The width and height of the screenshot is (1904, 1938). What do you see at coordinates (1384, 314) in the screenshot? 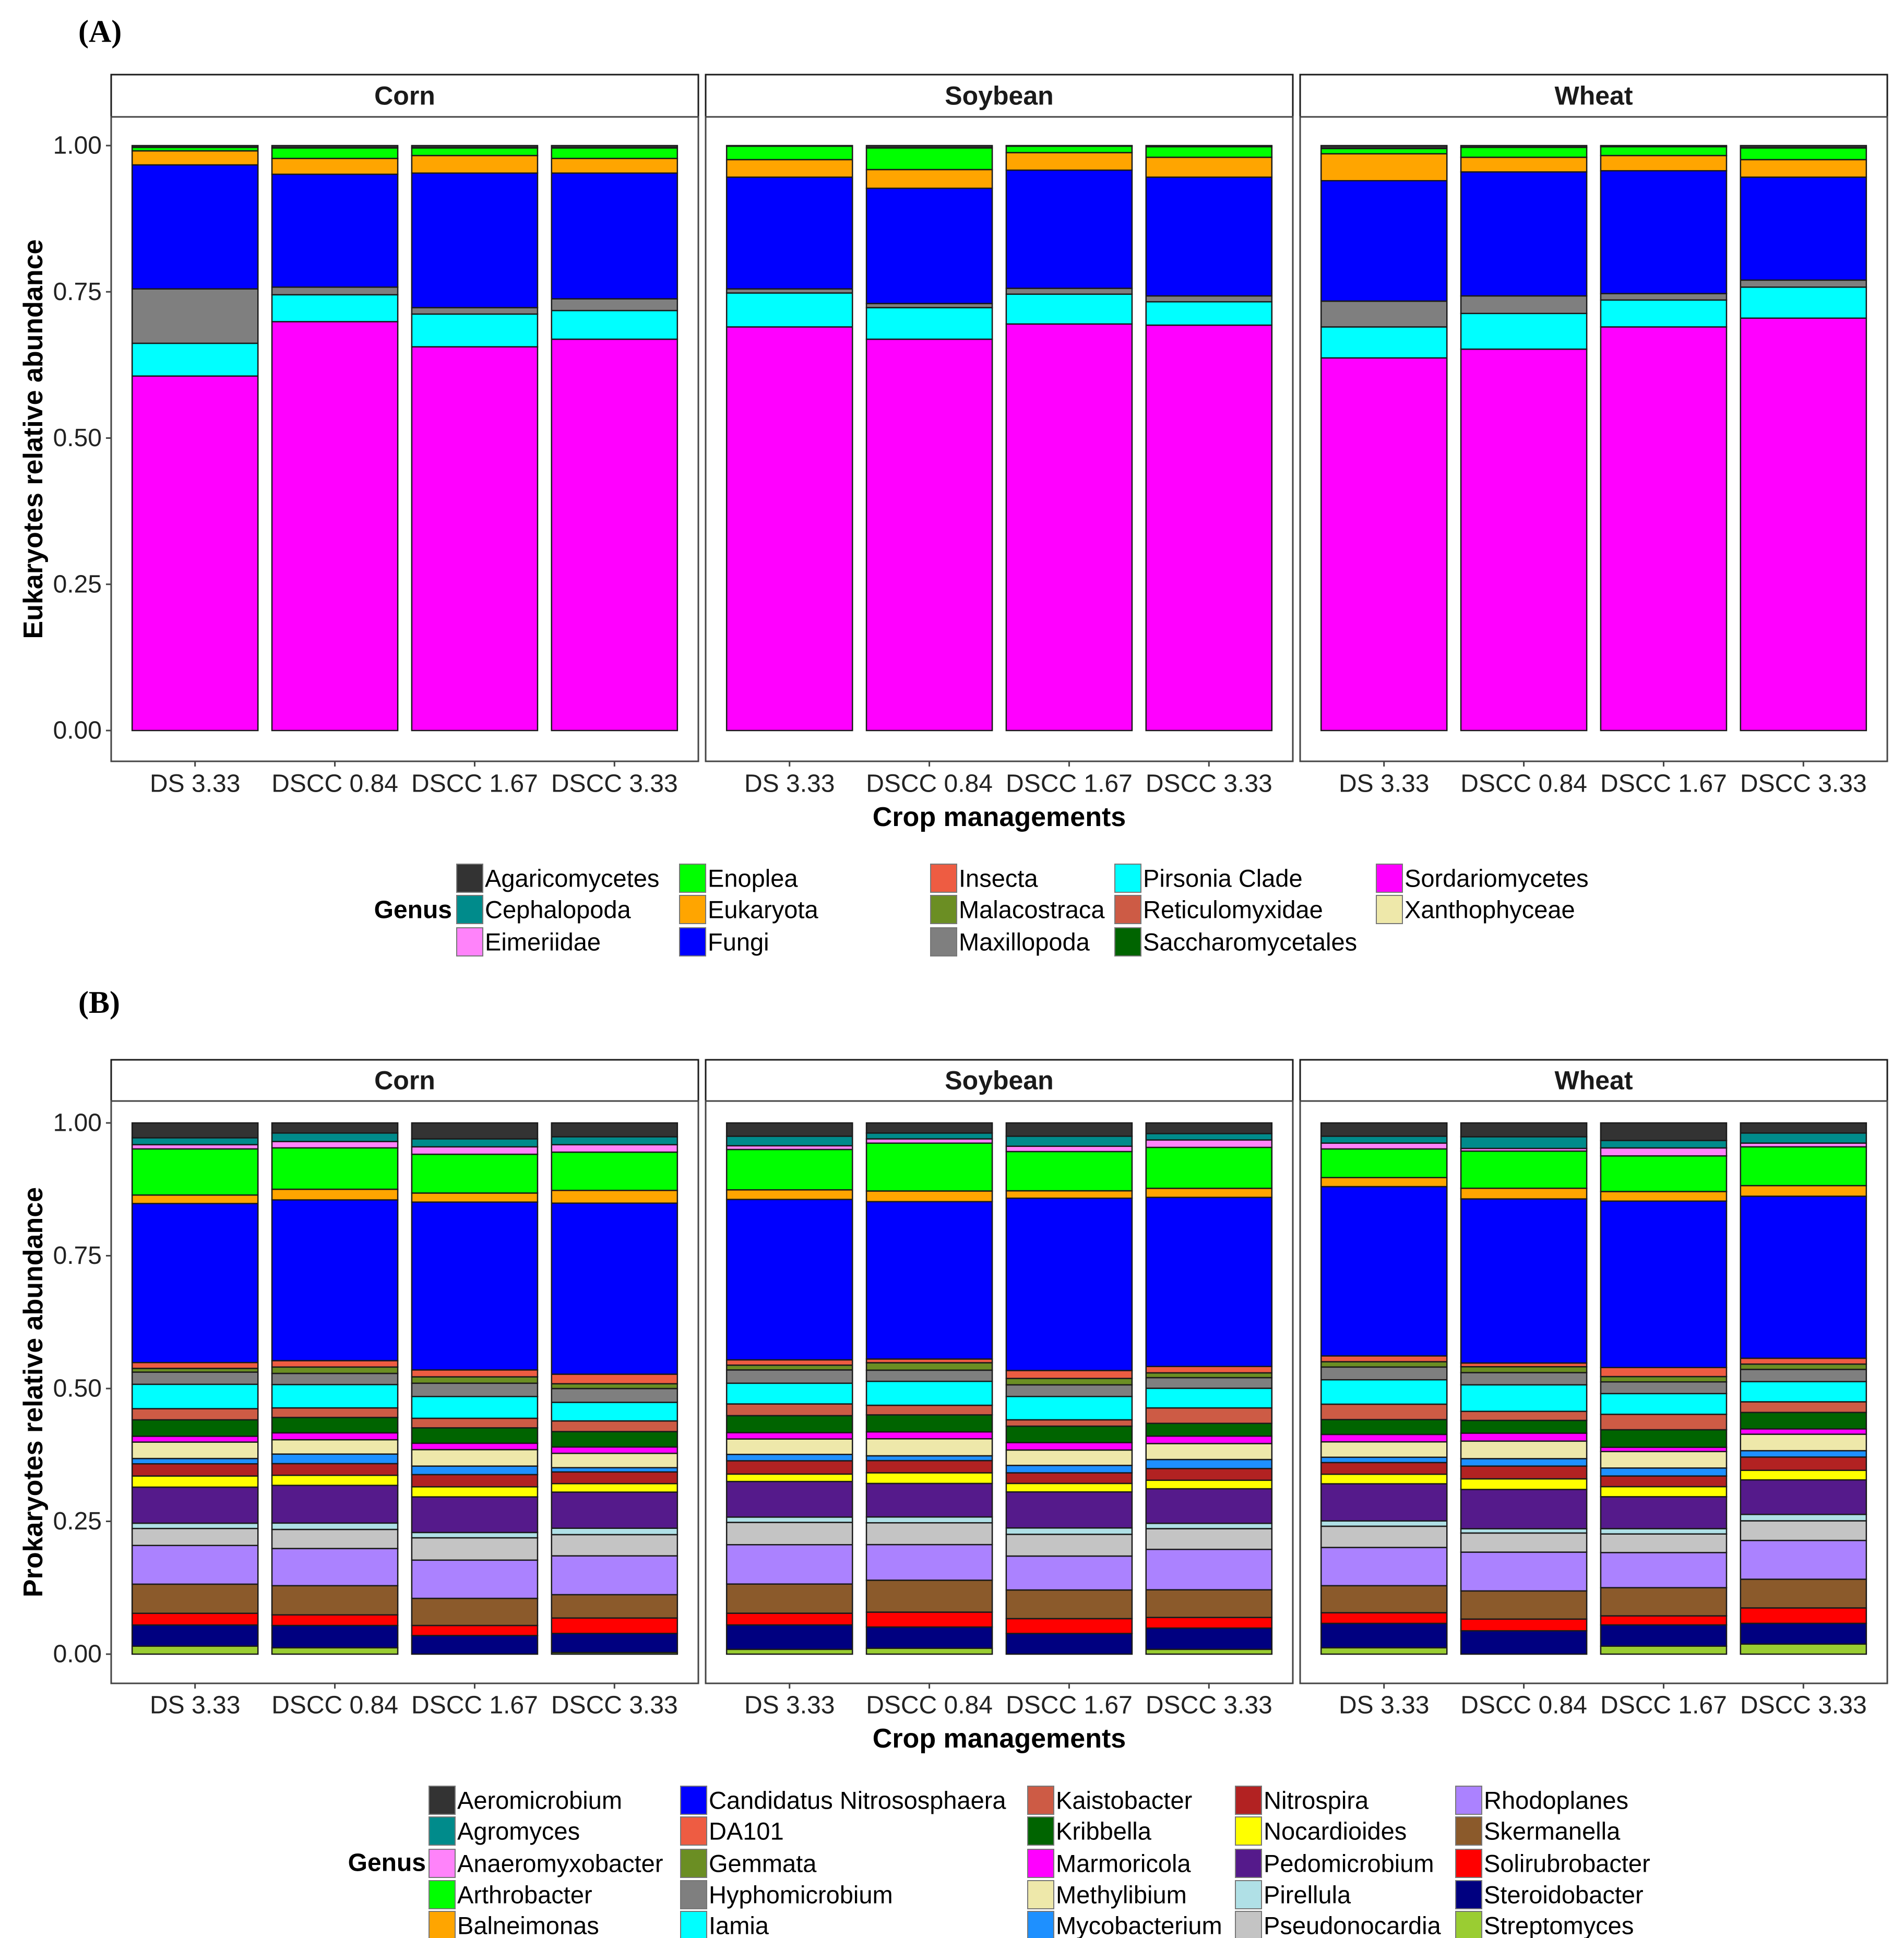
I see `bar-segment-maxillopoda` at bounding box center [1384, 314].